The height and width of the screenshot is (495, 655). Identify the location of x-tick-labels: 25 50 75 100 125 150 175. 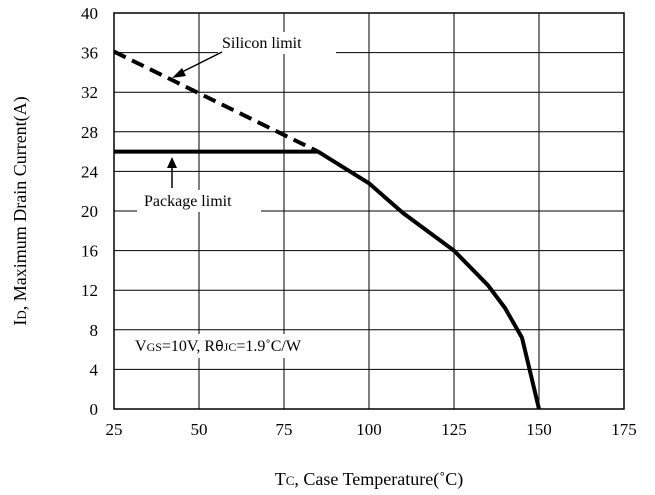
(371, 429).